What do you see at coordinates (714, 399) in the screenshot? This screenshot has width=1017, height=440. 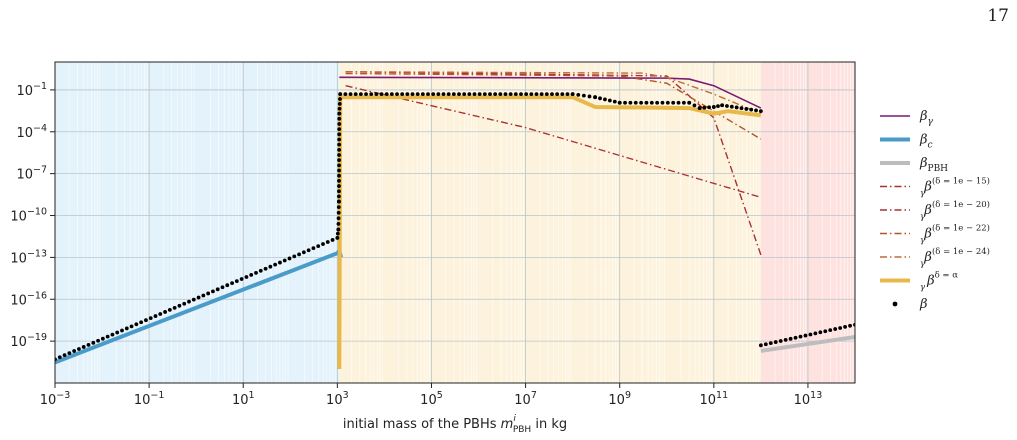 I see `x-tick-label: 10¹¹` at bounding box center [714, 399].